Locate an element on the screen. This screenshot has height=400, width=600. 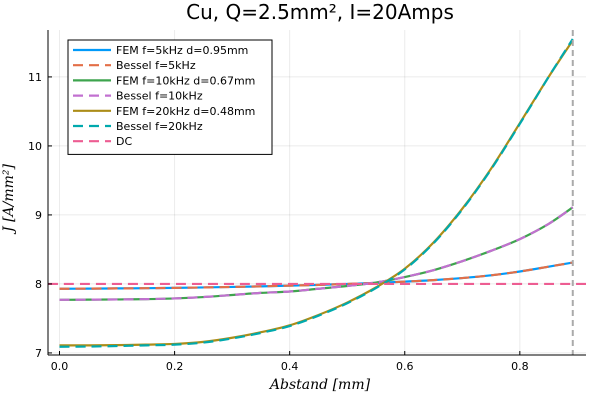
legend-box is located at coordinates (170, 97).